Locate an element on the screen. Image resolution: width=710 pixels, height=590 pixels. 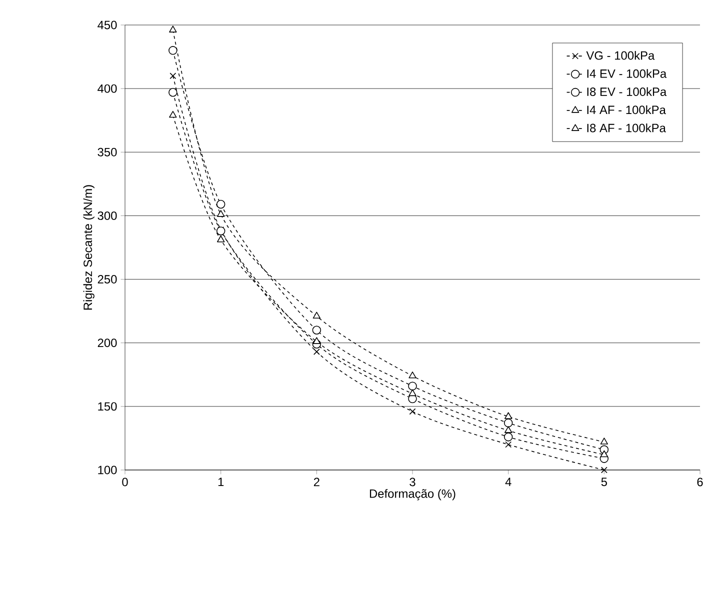
y-tick-label: 300 is located at coordinates (107, 215).